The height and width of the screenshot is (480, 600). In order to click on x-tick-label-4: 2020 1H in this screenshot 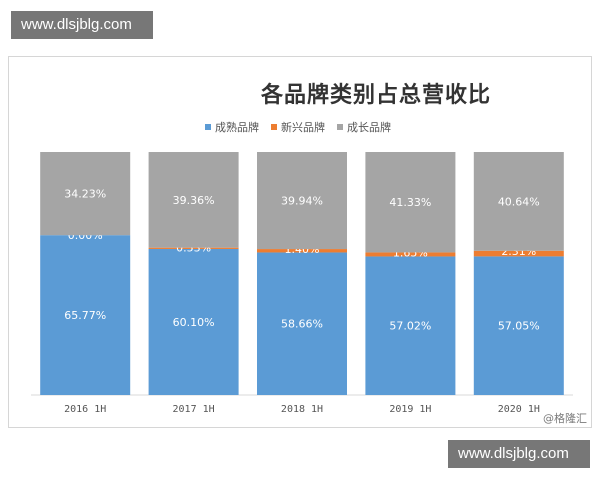, I will do `click(519, 409)`.